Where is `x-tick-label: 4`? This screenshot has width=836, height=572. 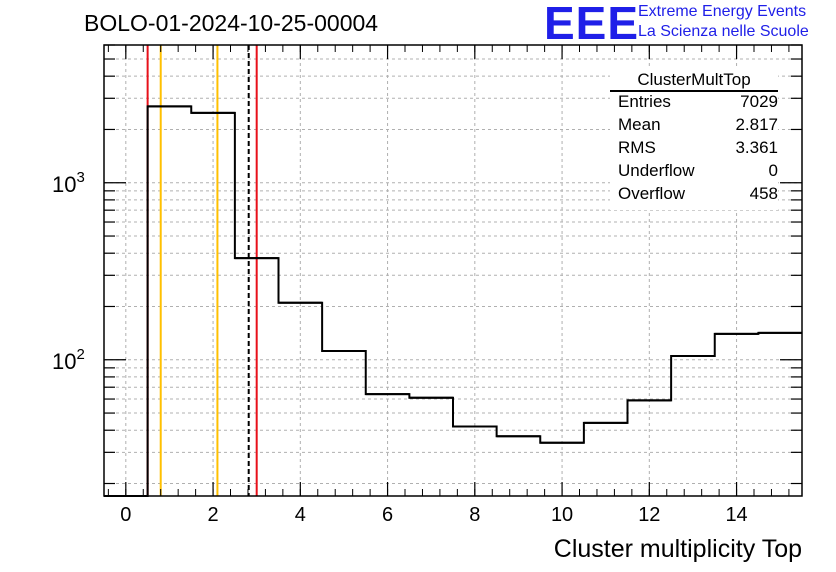 x-tick-label: 4 is located at coordinates (300, 515).